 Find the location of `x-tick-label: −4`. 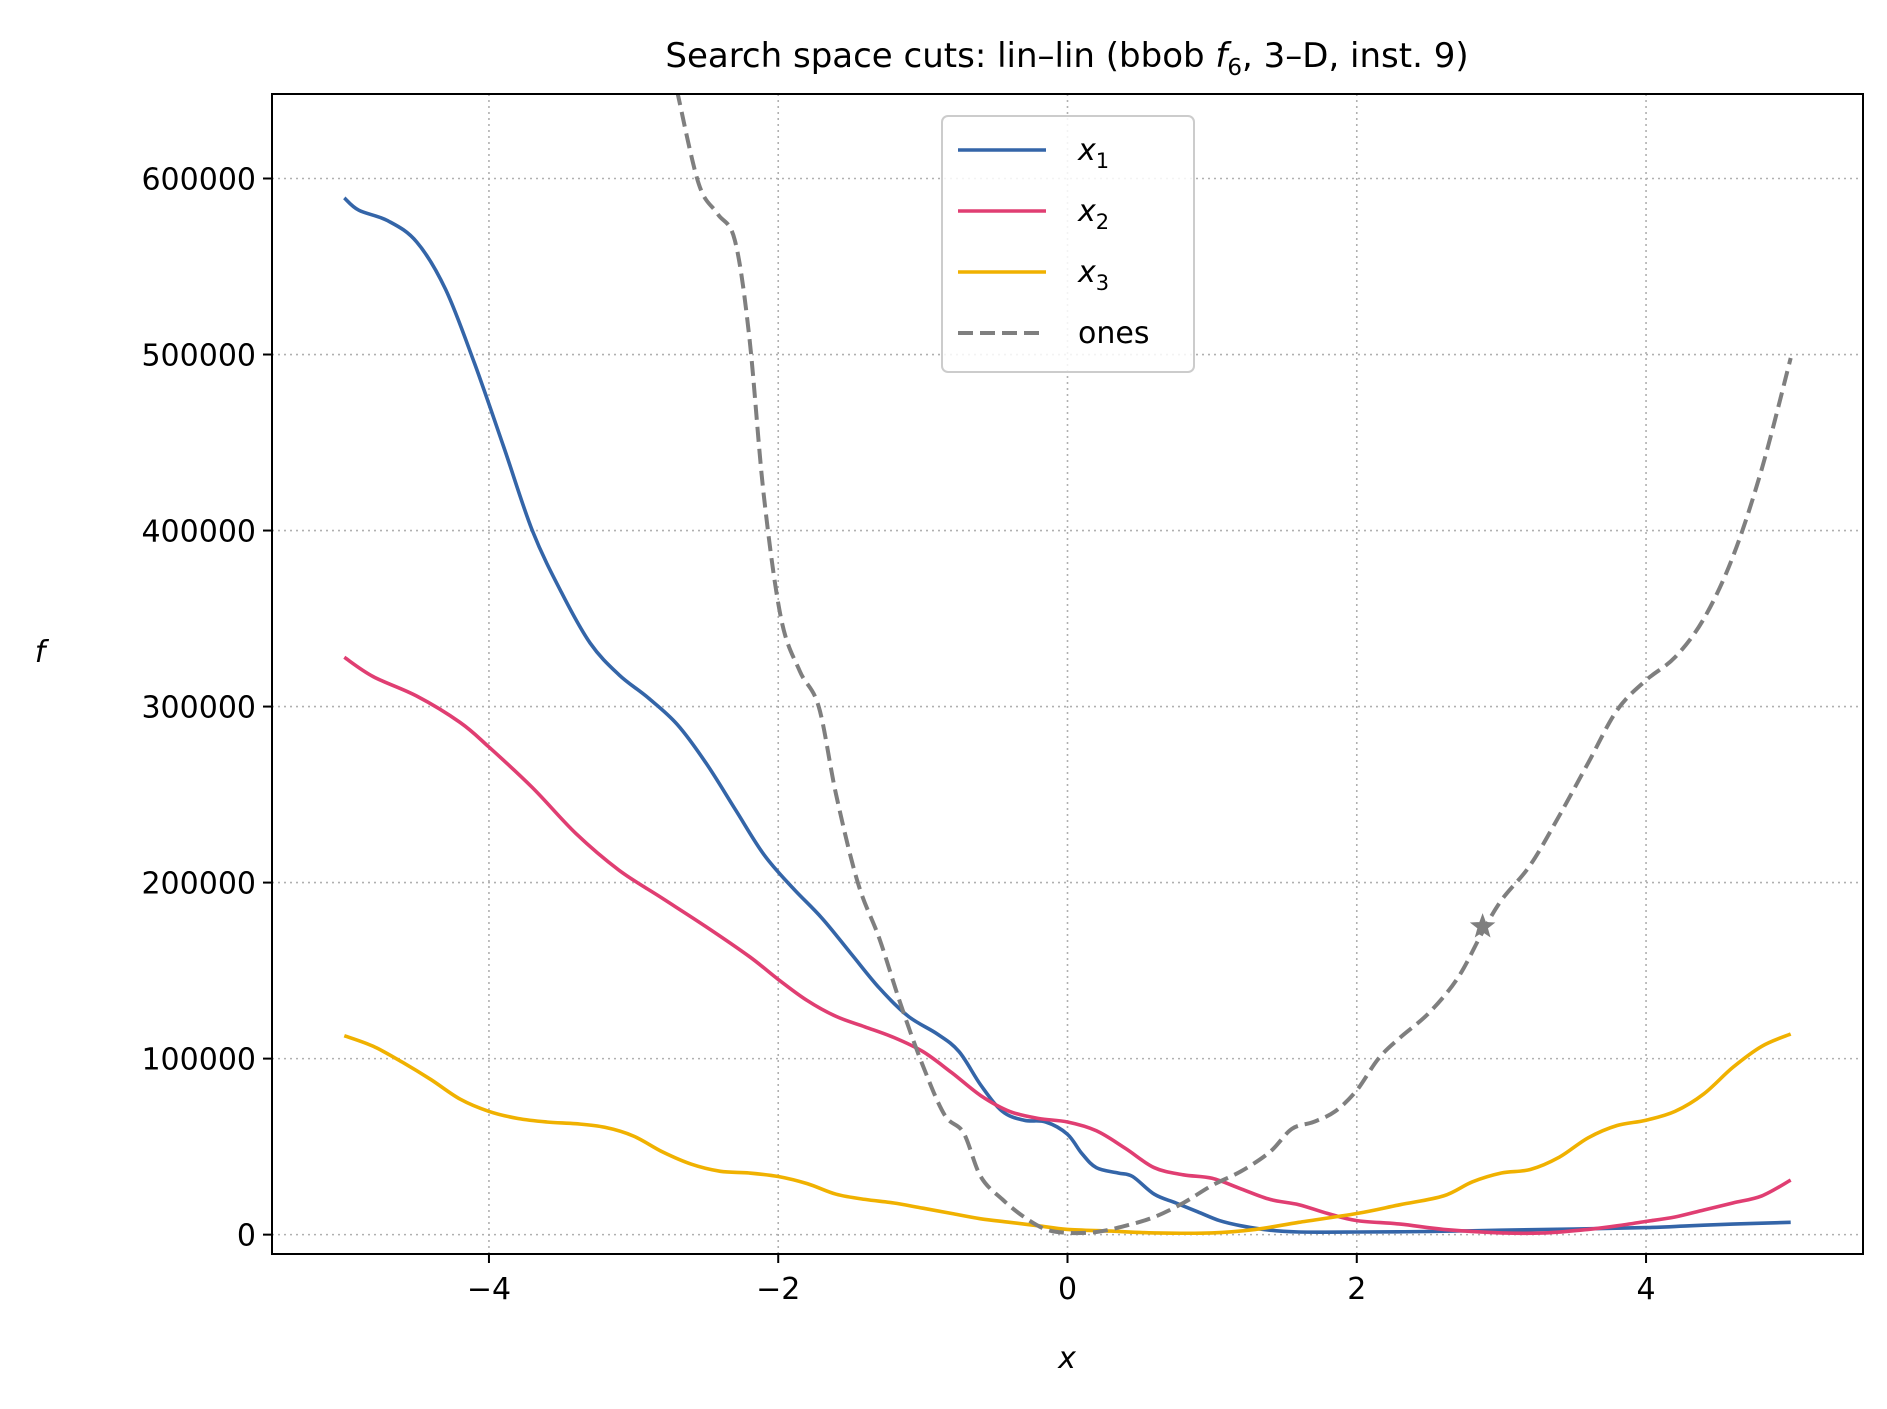

x-tick-label: −4 is located at coordinates (489, 1289).